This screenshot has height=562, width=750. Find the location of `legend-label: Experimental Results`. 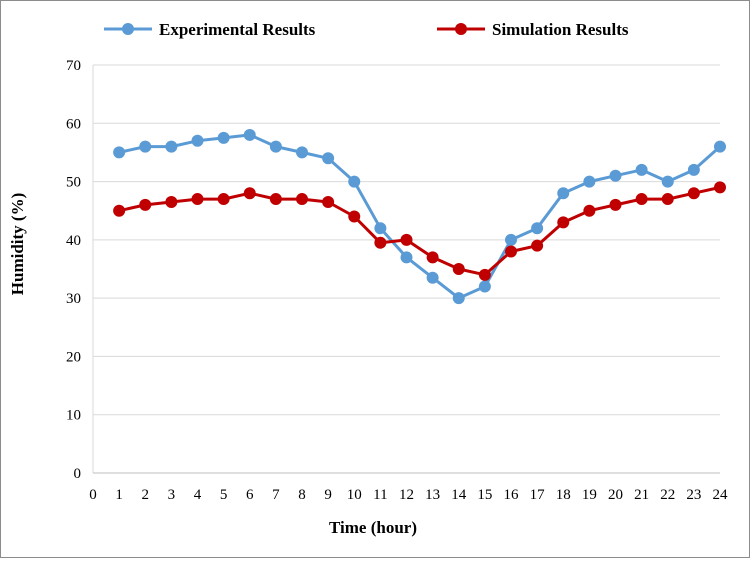

legend-label: Experimental Results is located at coordinates (237, 29).